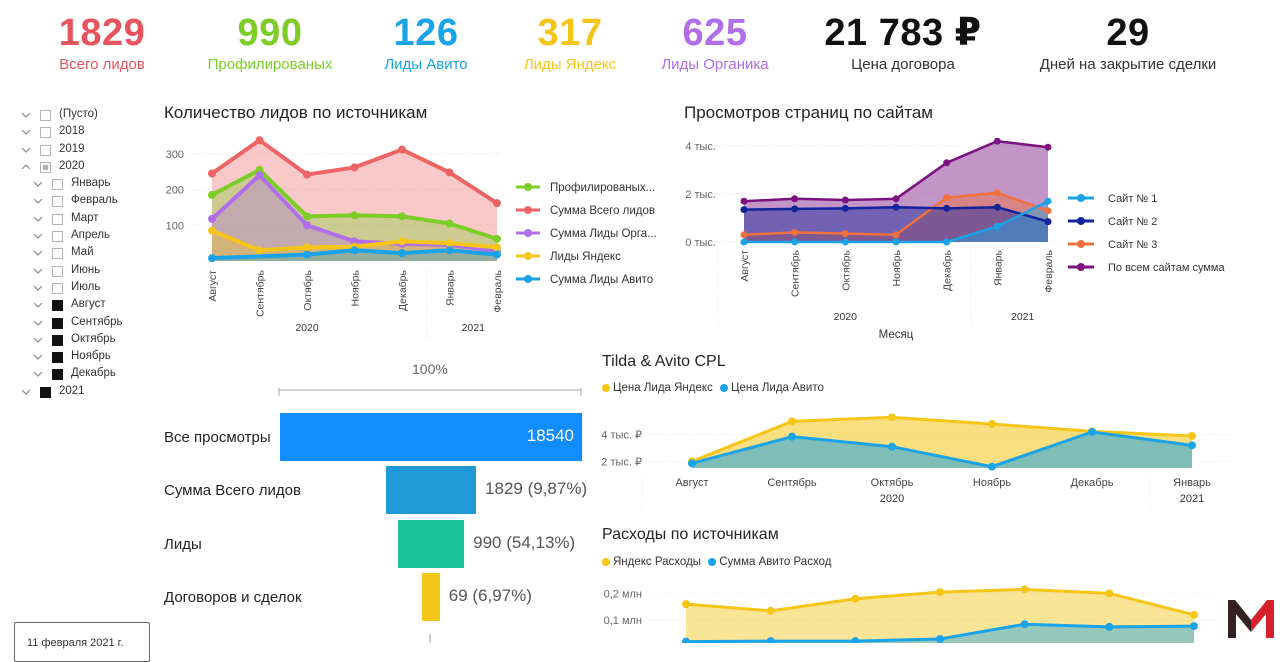 The width and height of the screenshot is (1280, 662). Describe the element at coordinates (892, 499) in the screenshot. I see `x-group-label: 2020` at that location.